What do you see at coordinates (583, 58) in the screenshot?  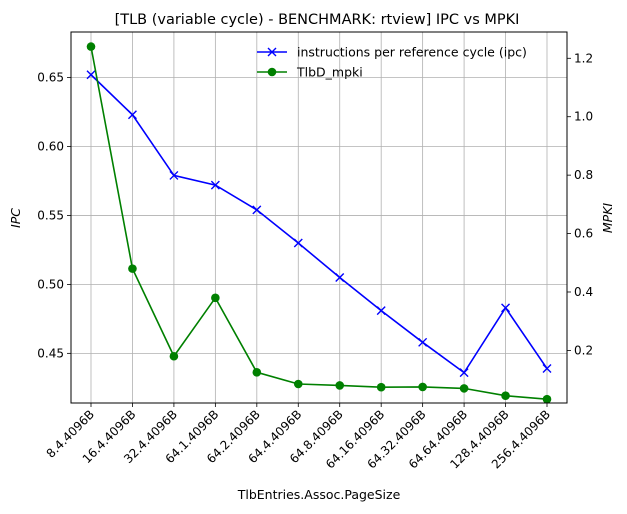 I see `y-tick-label-right: 1.2` at bounding box center [583, 58].